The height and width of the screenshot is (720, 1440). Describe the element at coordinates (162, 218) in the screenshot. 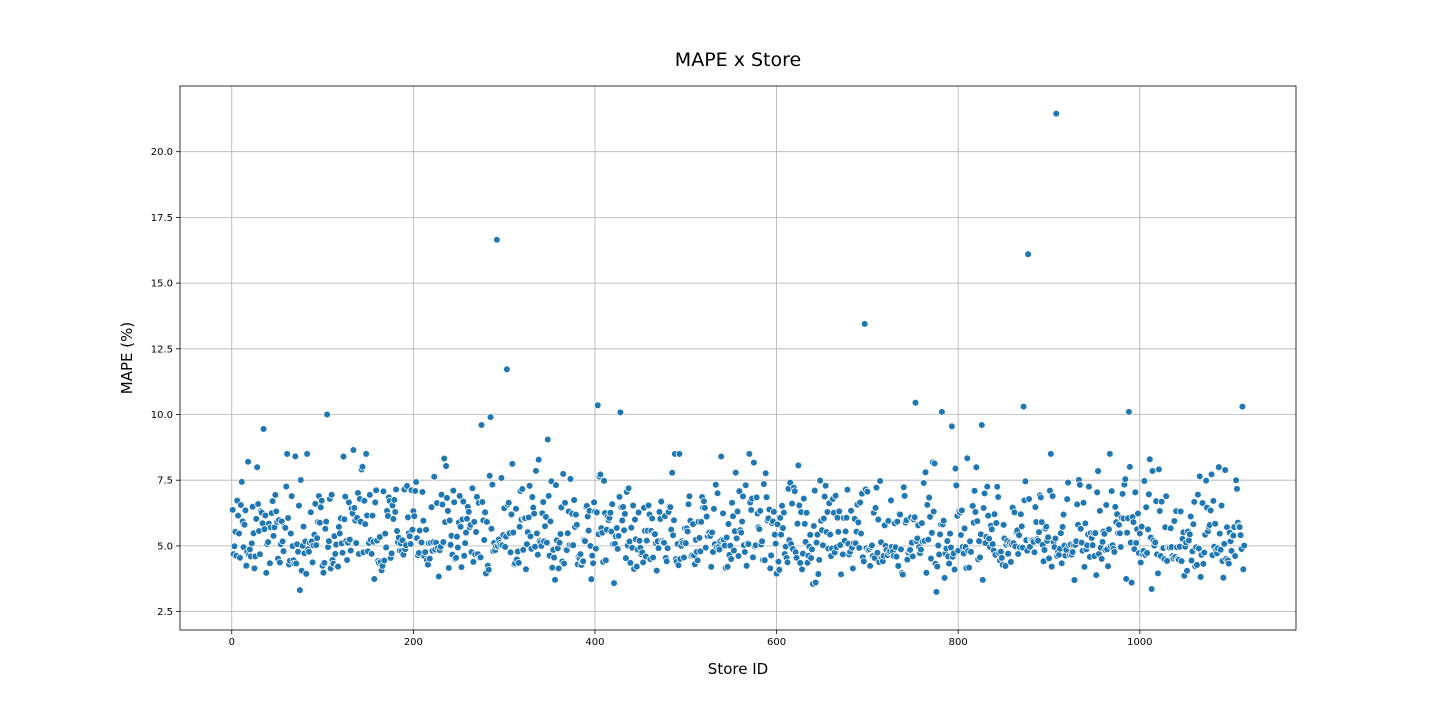

I see `y-tick-label: 17.5` at that location.